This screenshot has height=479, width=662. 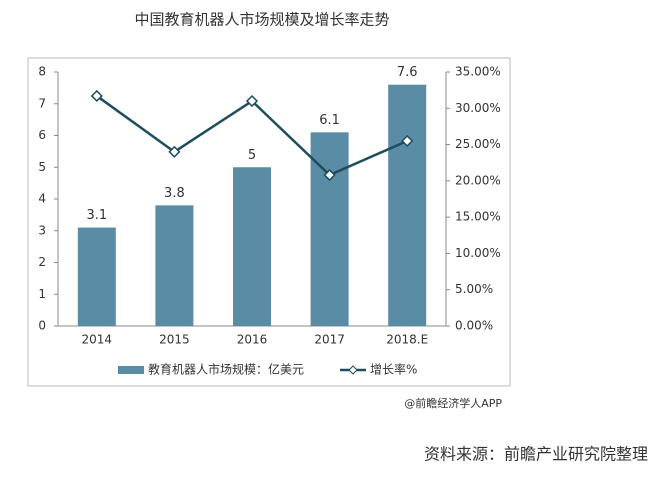 What do you see at coordinates (42, 262) in the screenshot?
I see `y-tick-label: 2` at bounding box center [42, 262].